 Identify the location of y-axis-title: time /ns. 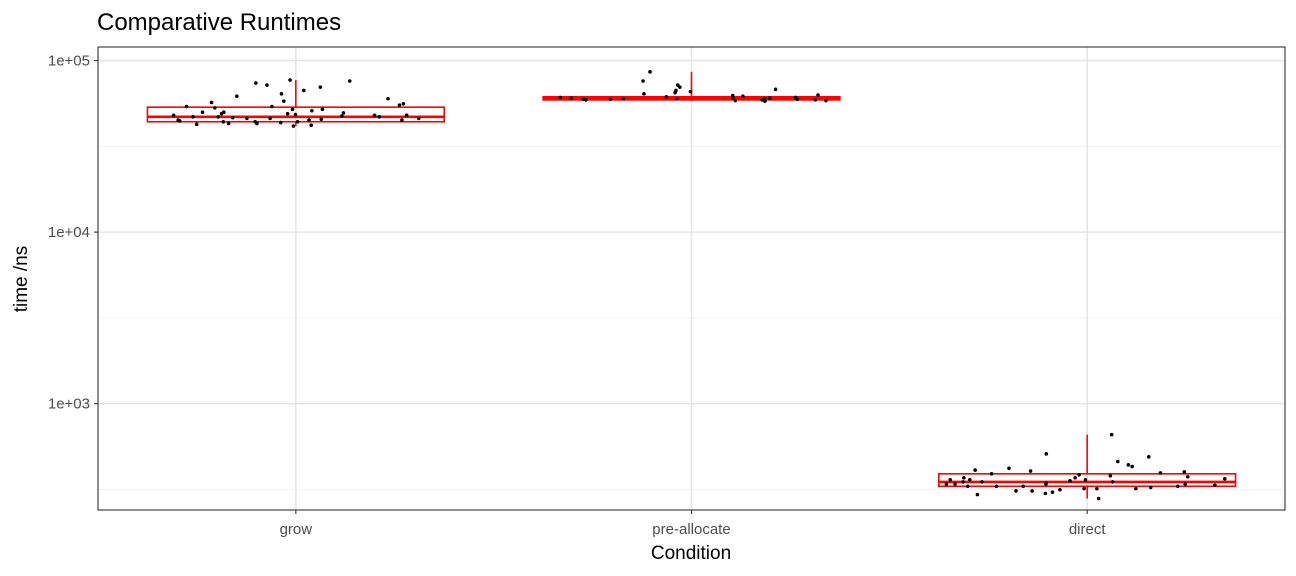
(21, 279).